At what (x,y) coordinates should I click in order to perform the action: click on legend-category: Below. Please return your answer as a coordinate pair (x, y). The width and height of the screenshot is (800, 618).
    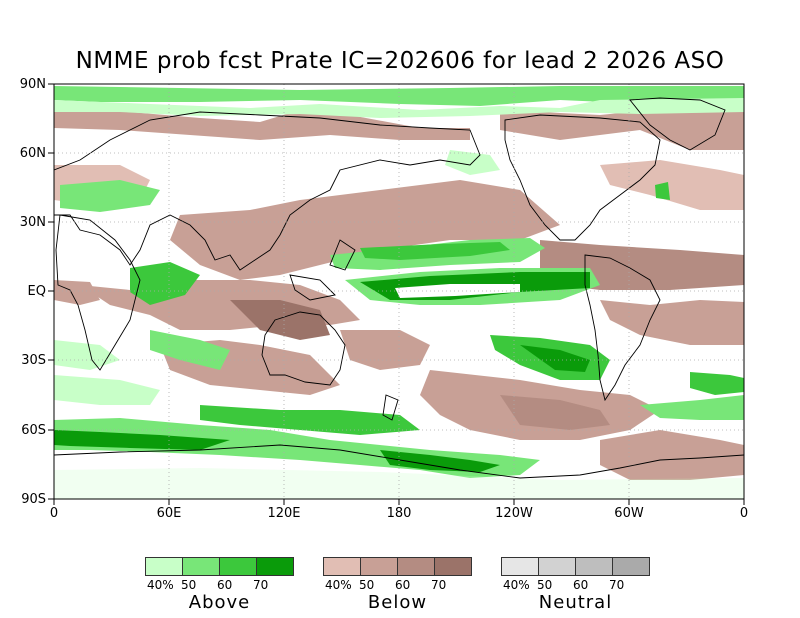
    Looking at the image, I should click on (397, 602).